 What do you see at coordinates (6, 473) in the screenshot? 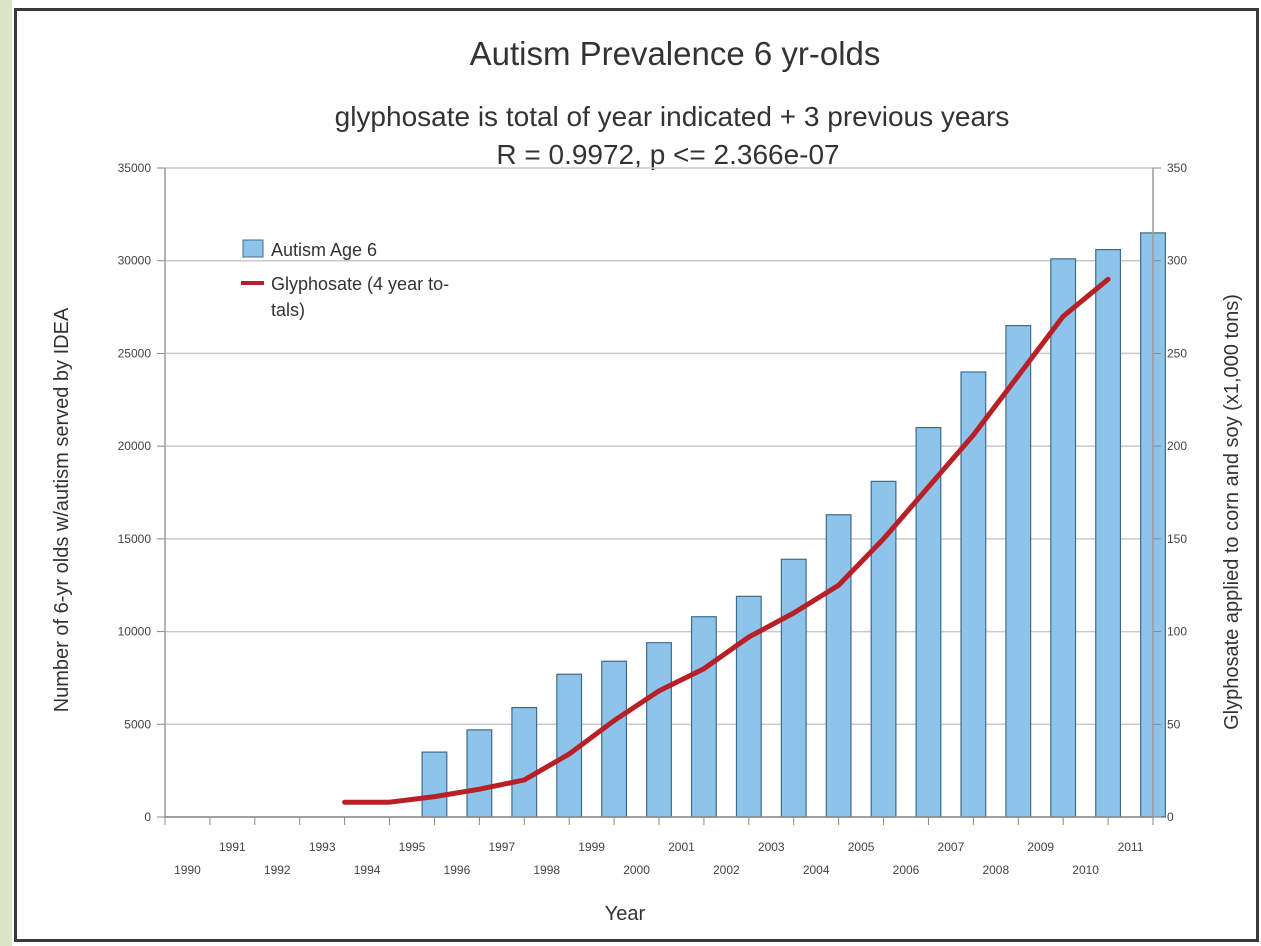
I see `slide-edge-strip` at bounding box center [6, 473].